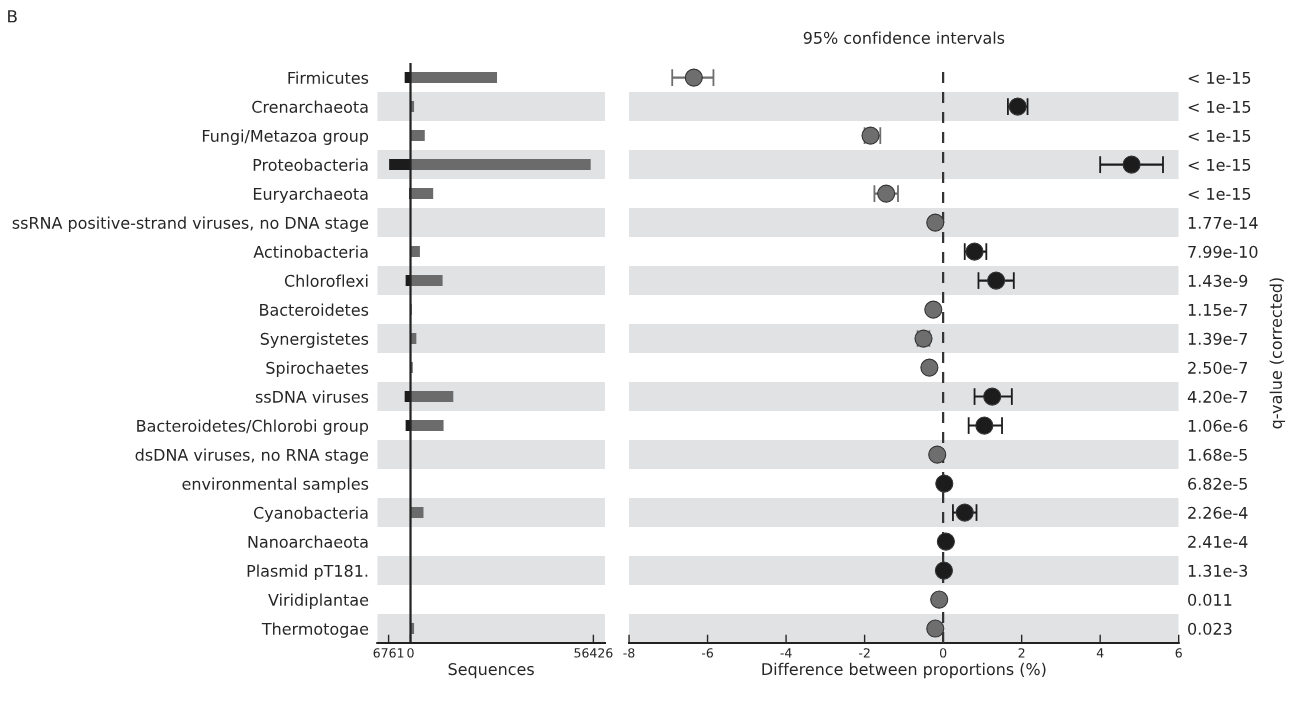 The width and height of the screenshot is (1301, 709). Describe the element at coordinates (12, 16) in the screenshot. I see `text: B` at that location.